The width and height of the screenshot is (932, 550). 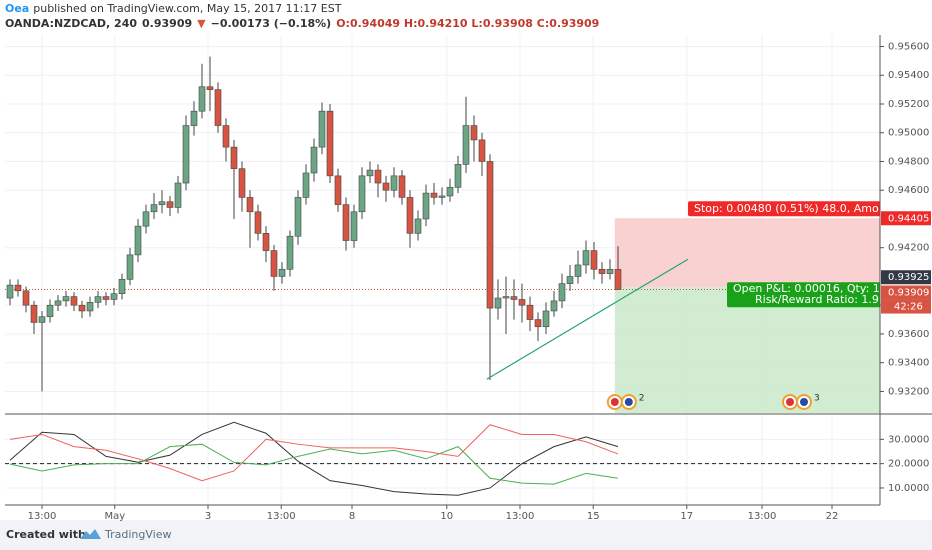 I want to click on x-tick-label: 17, so click(x=686, y=516).